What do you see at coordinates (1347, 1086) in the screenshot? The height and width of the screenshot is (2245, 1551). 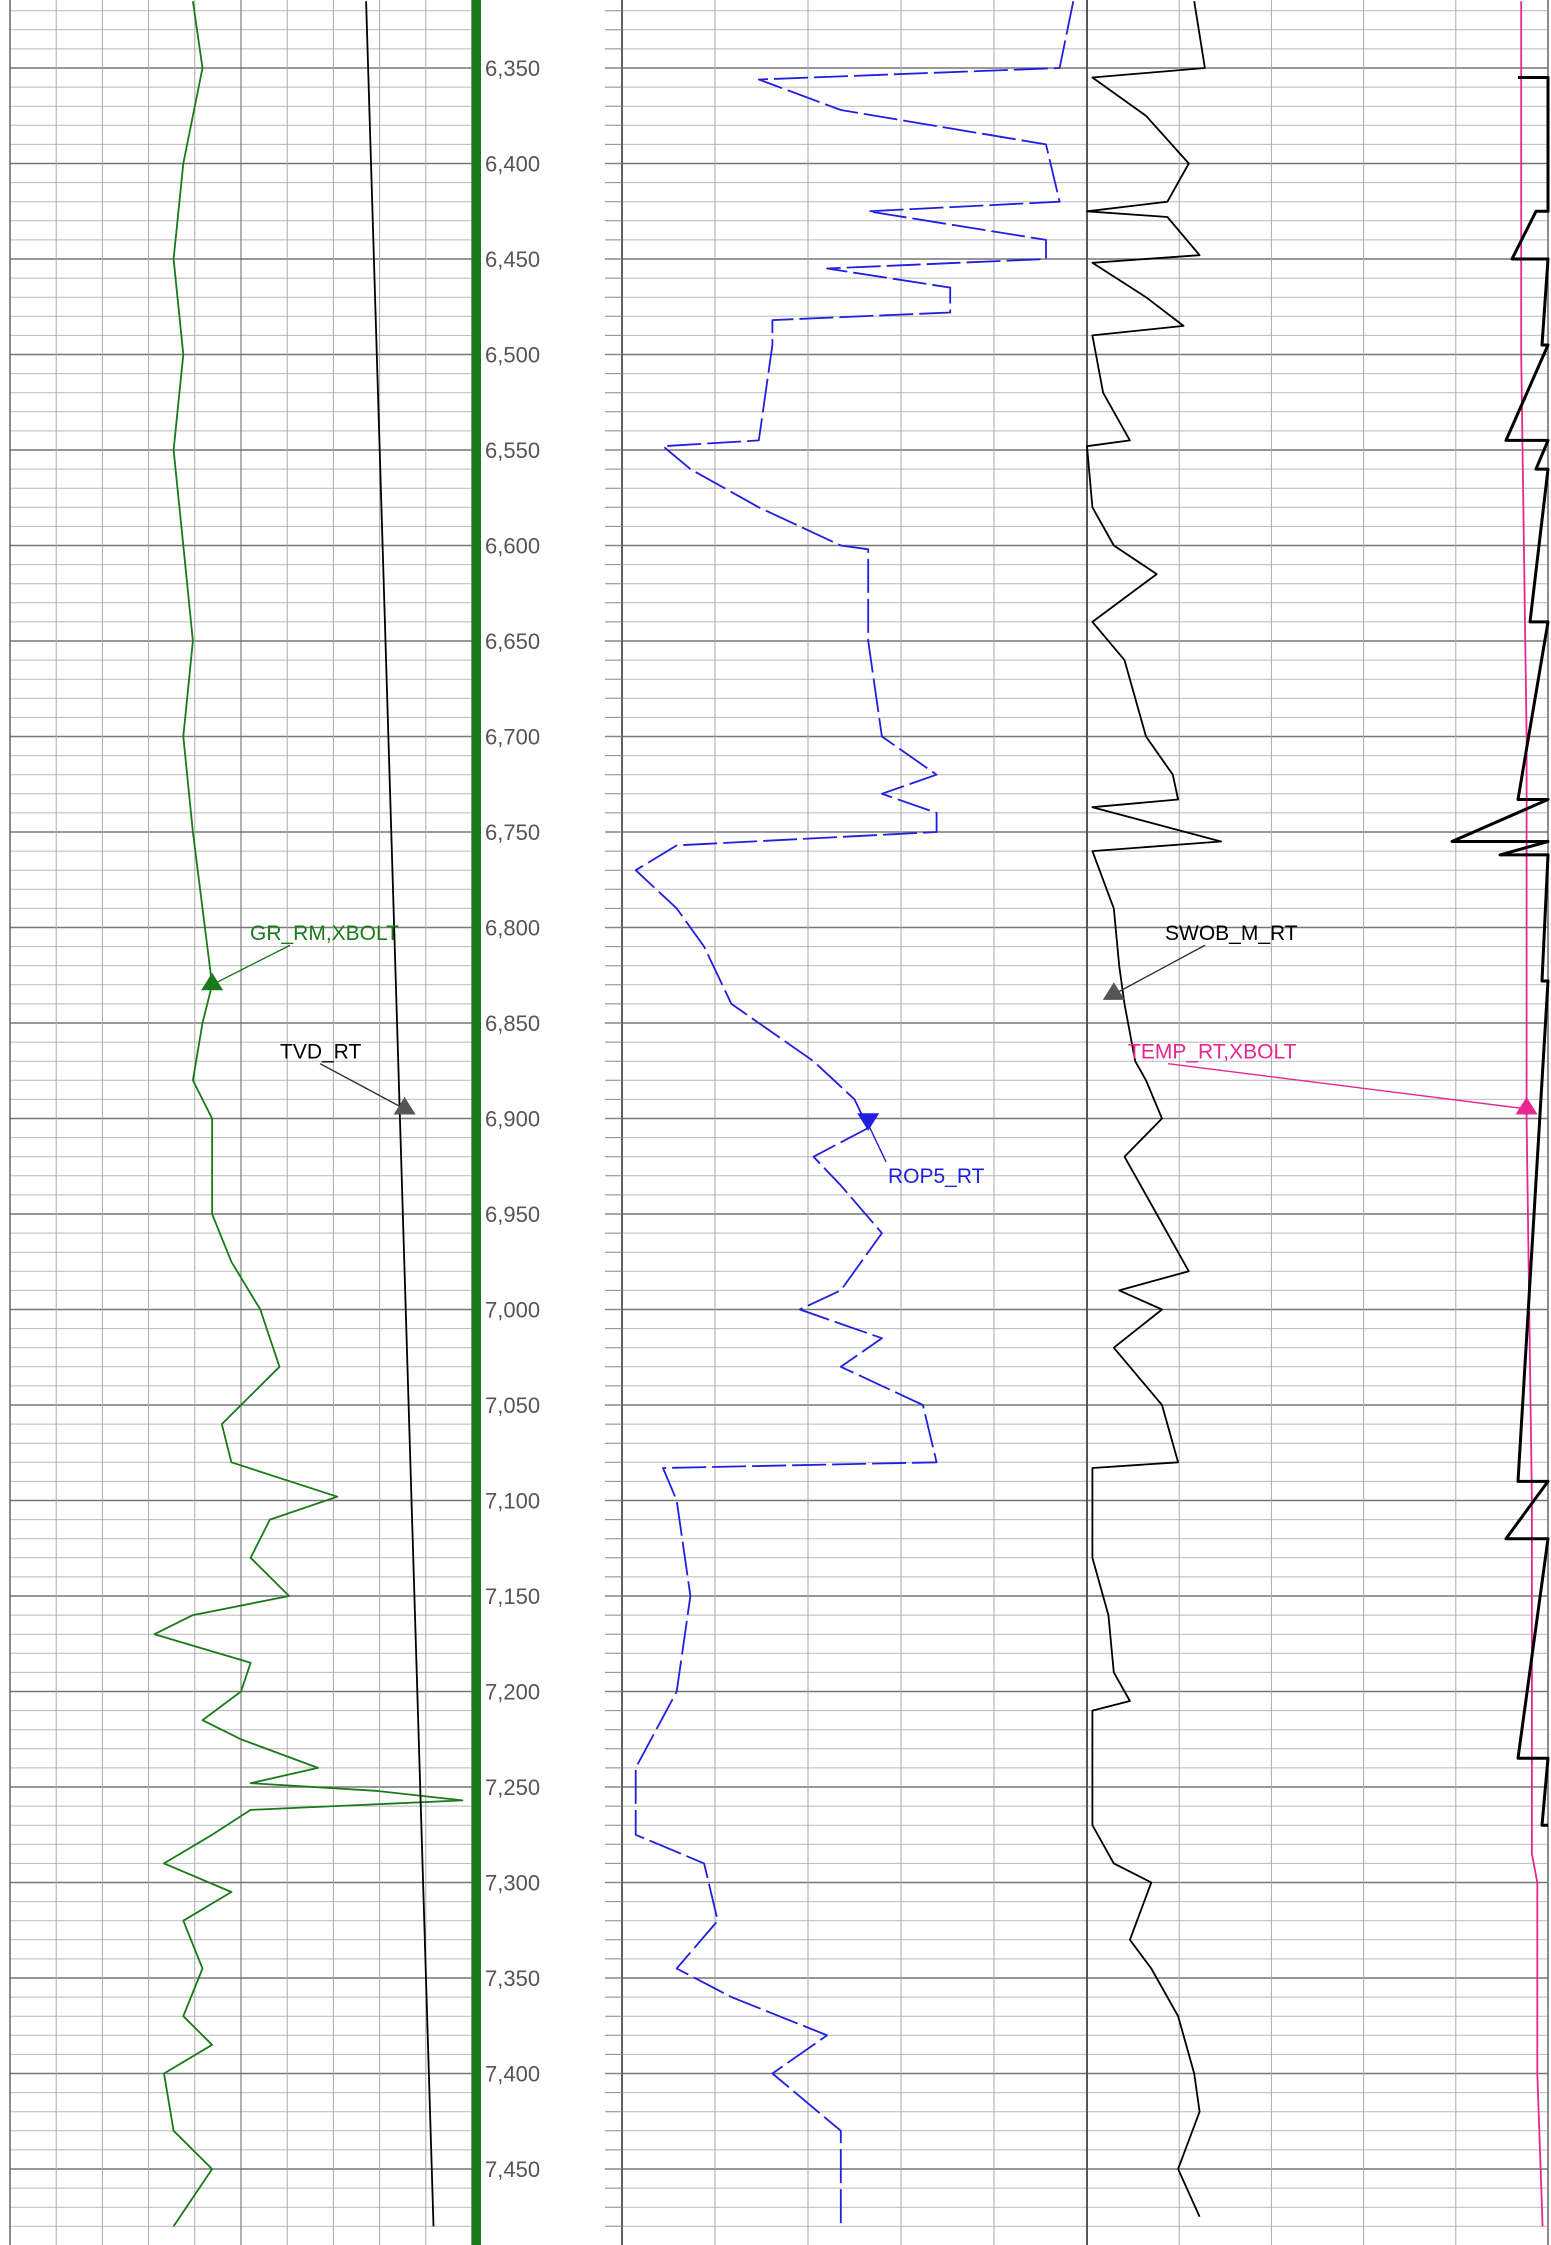 I see `temp-rt-xbolt-leader-line` at bounding box center [1347, 1086].